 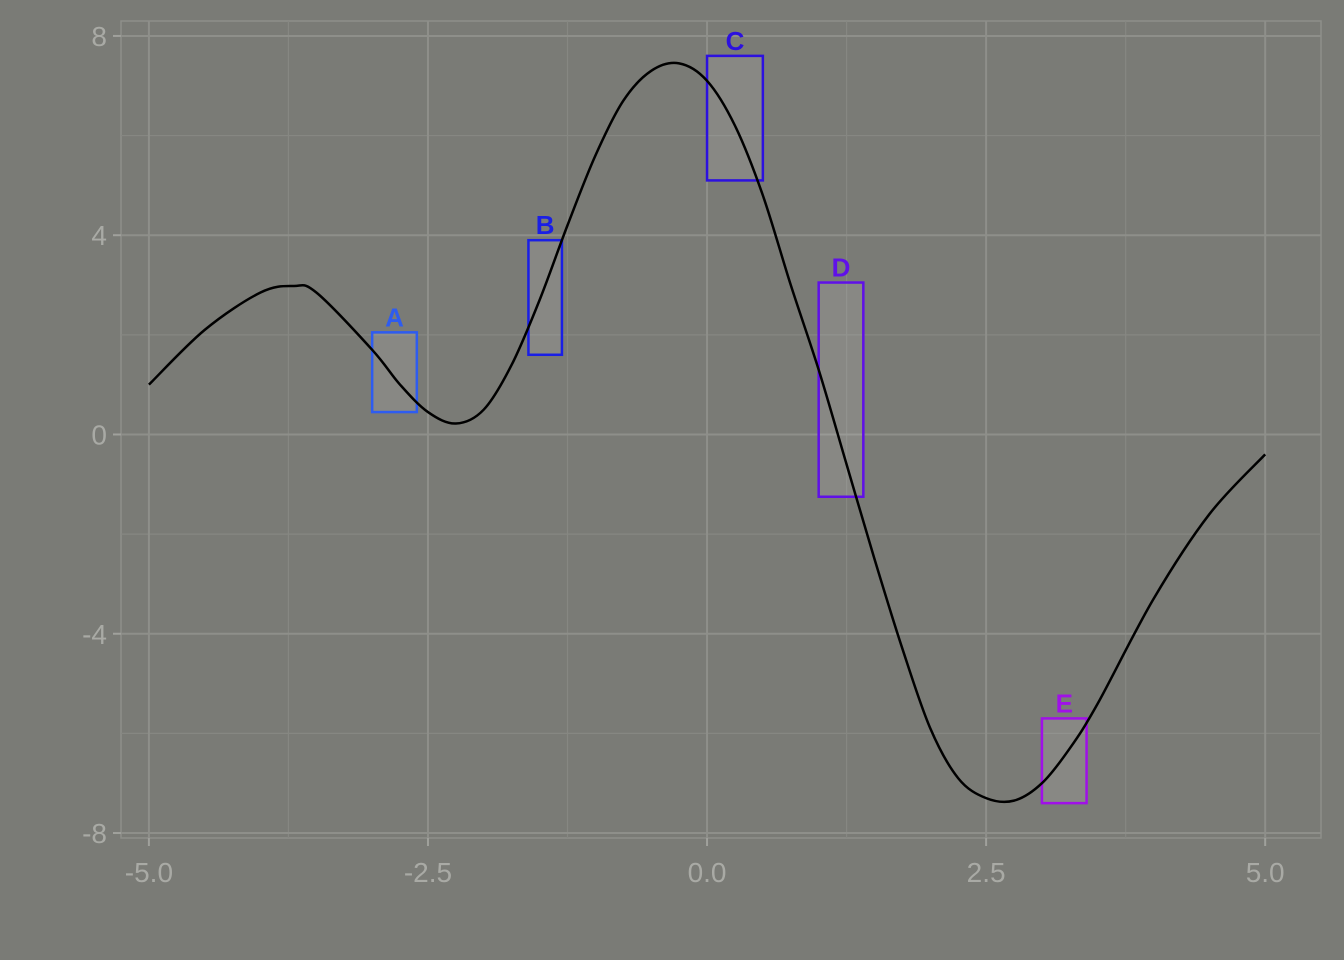 I want to click on annotation-label-c: C, so click(x=735, y=41).